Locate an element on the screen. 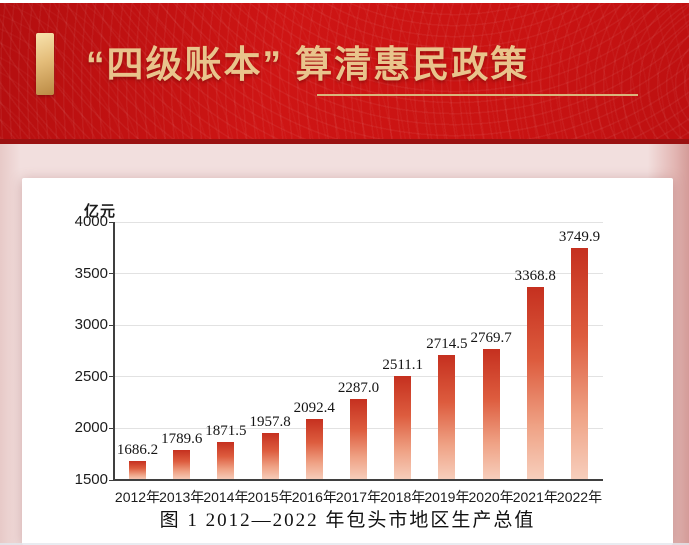 This screenshot has width=689, height=545. y-tick-label: 4000 is located at coordinates (91, 221).